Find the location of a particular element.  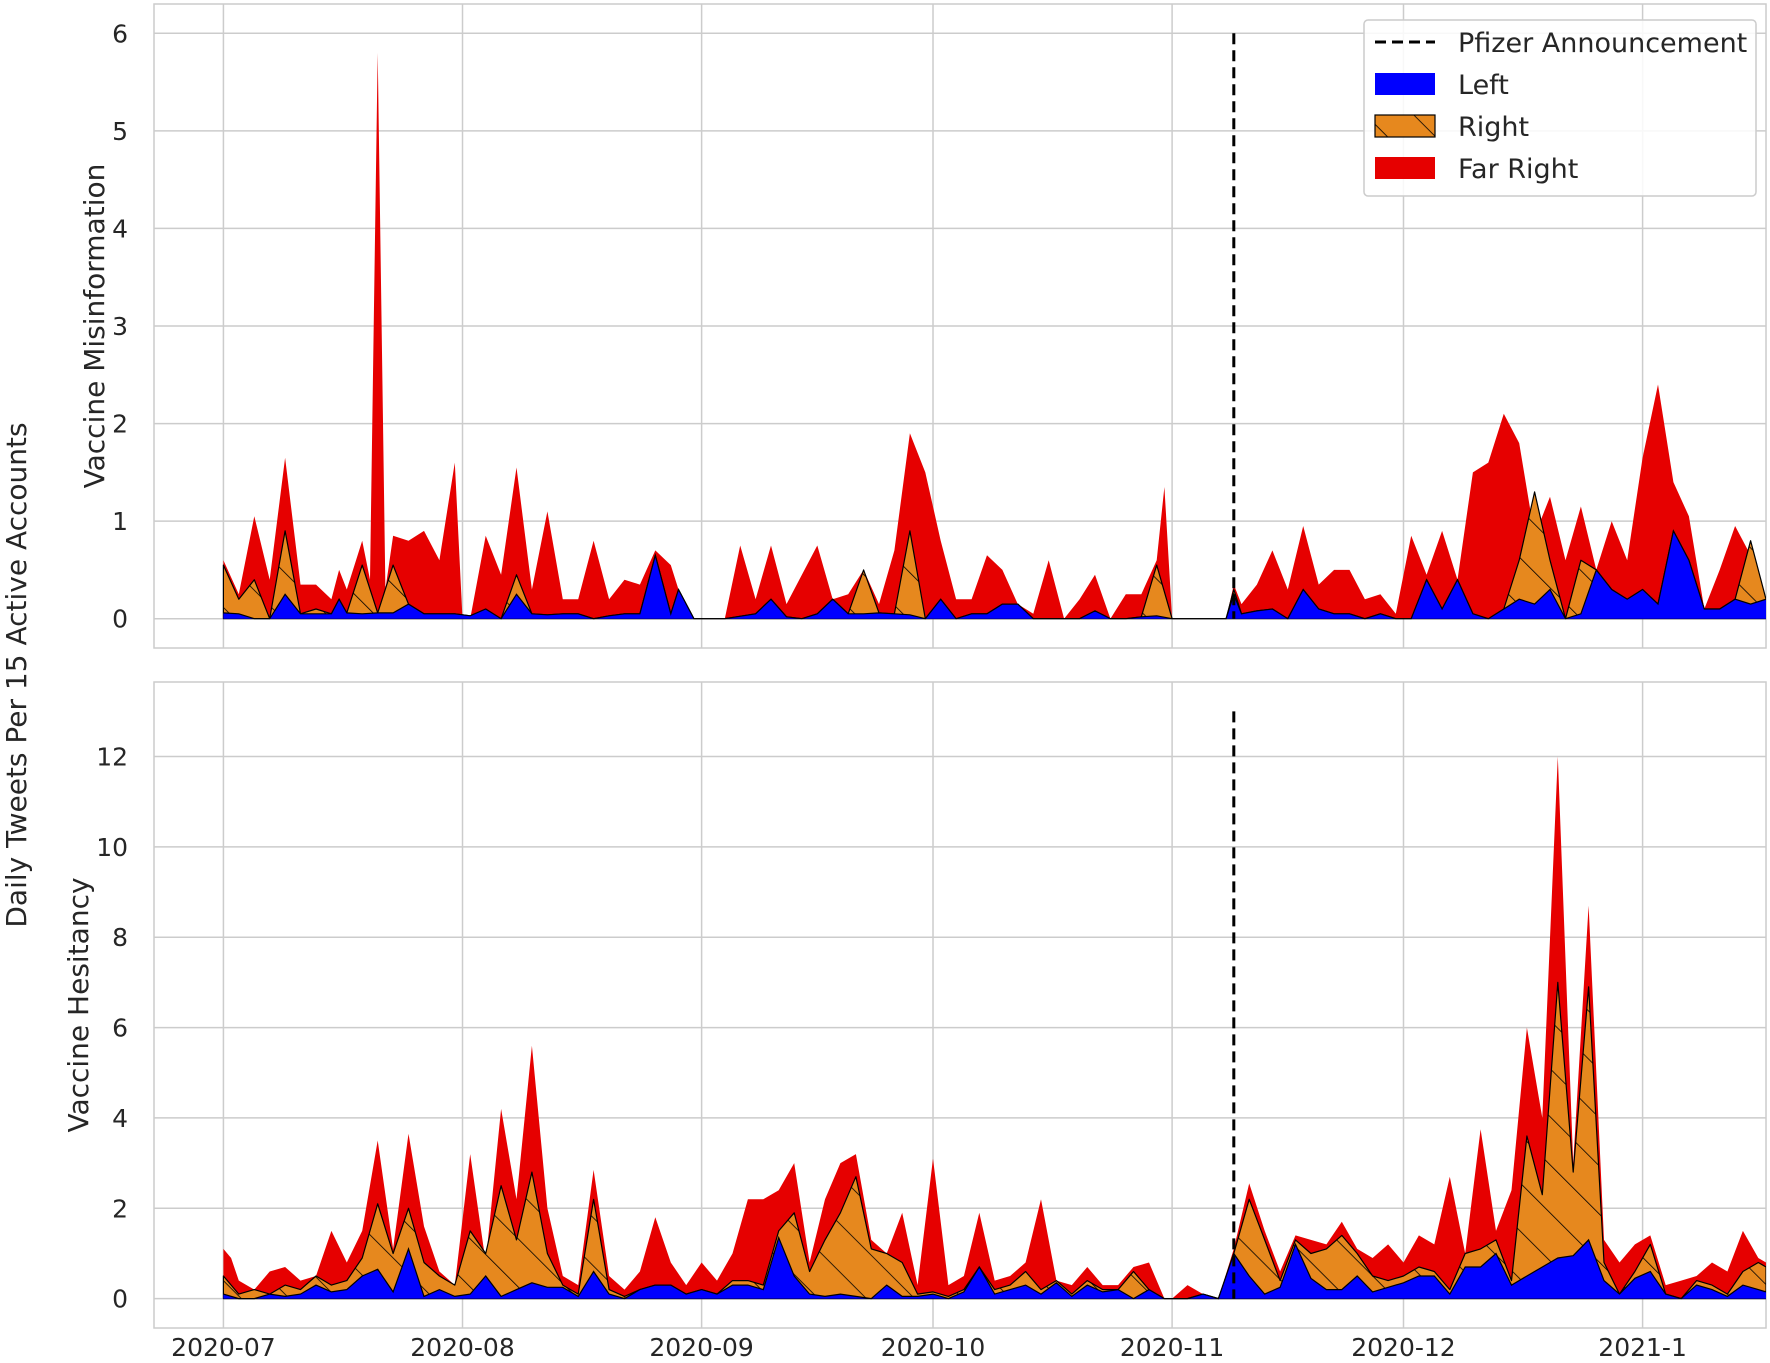

x-tick-label: 2021-1 is located at coordinates (1642, 1347).